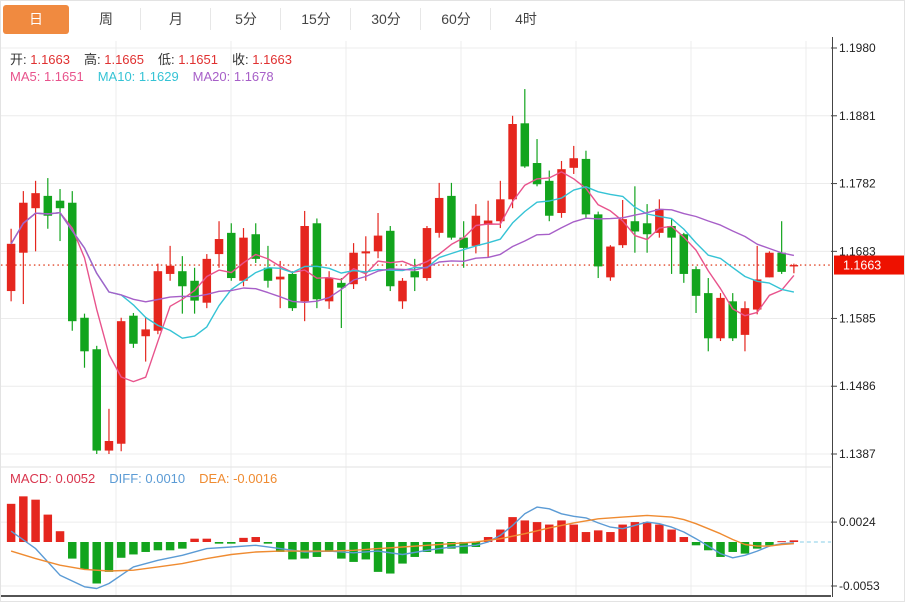 The image size is (905, 602). I want to click on ohlc_legend-item-1: 高: 1.1665, so click(114, 59).